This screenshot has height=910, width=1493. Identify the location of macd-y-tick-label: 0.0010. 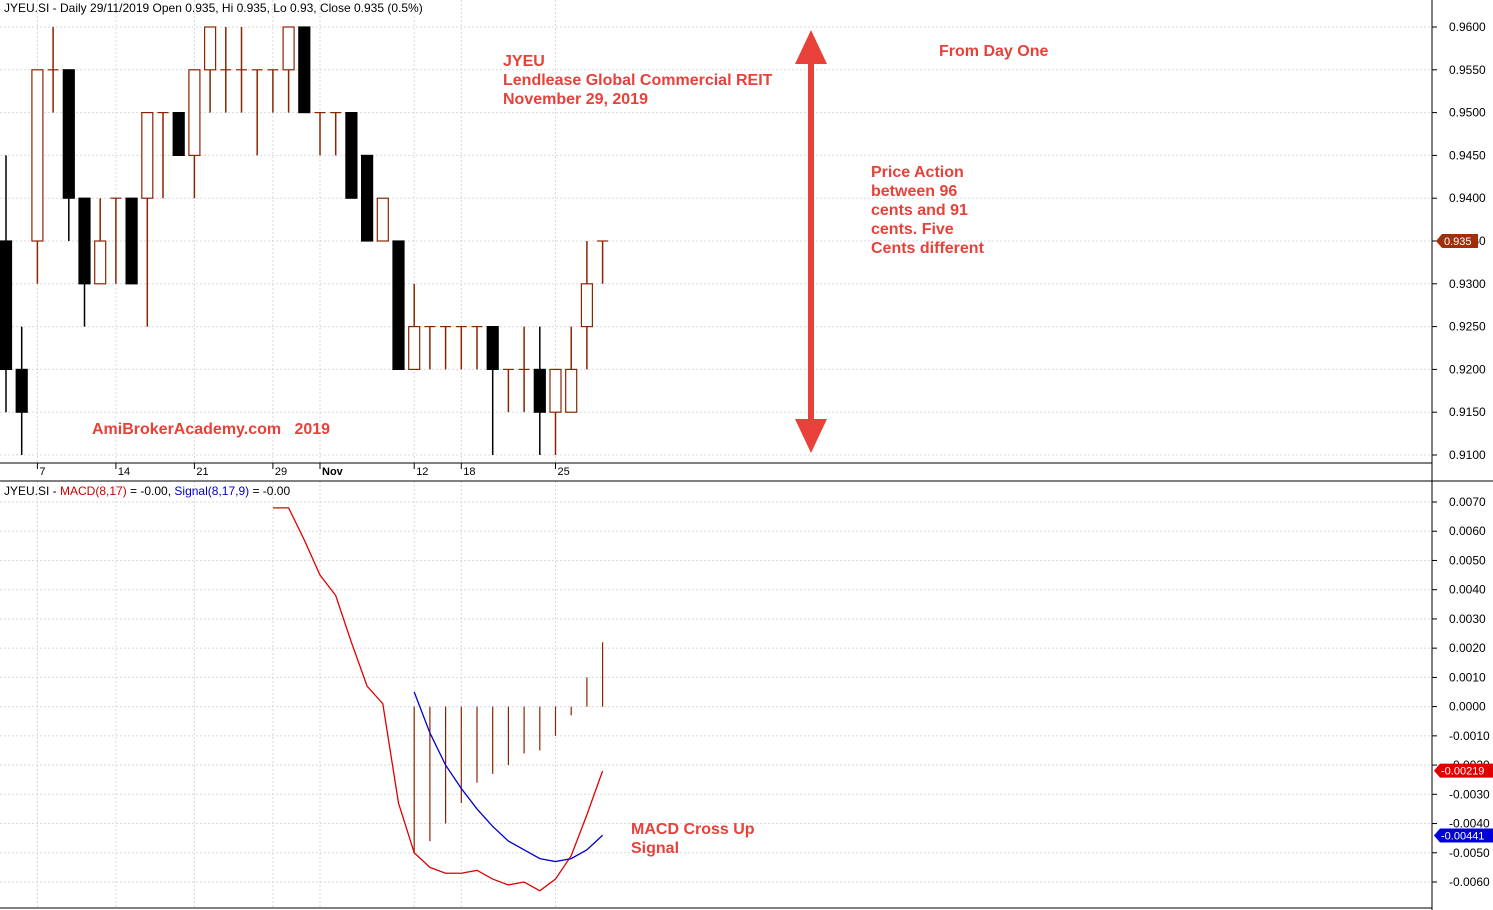
(1467, 677).